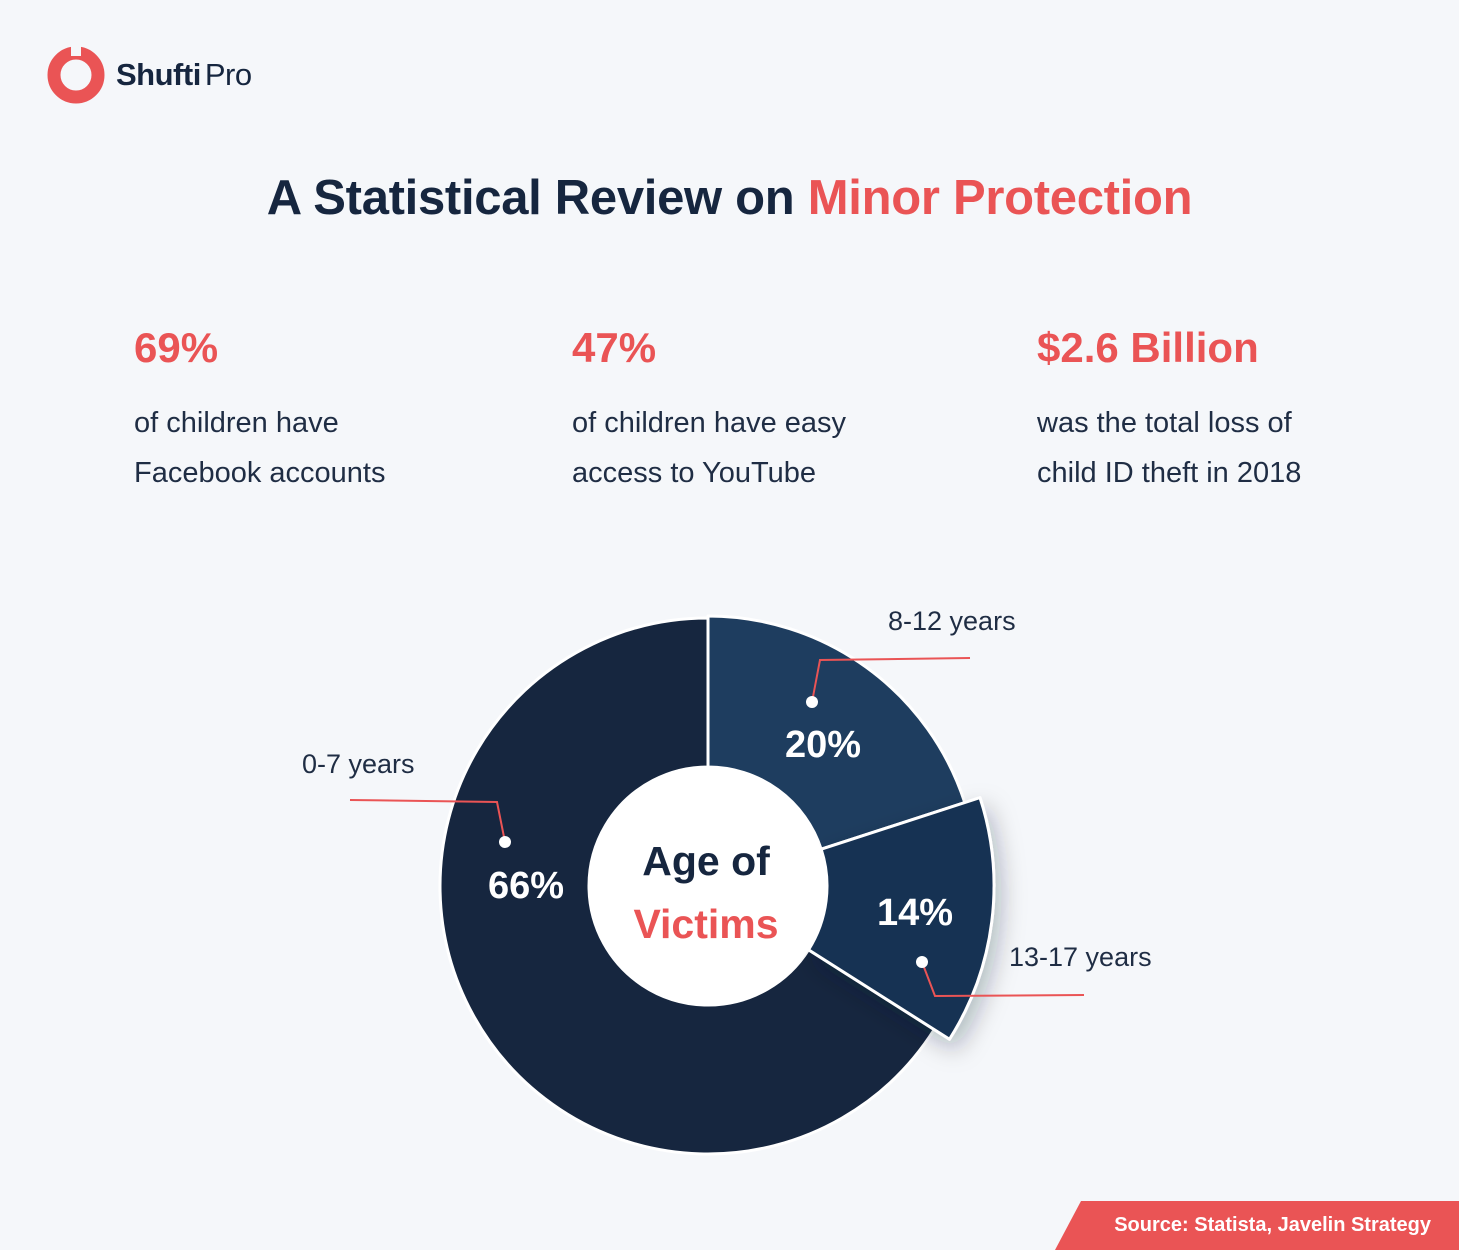  I want to click on stat-desc-line: access to YouTube, so click(694, 473).